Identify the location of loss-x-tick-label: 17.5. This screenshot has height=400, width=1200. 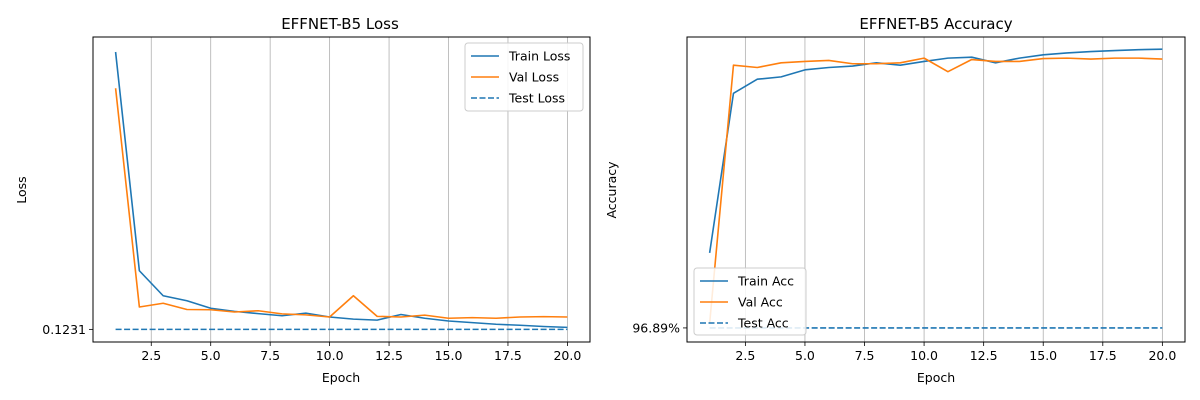
(508, 355).